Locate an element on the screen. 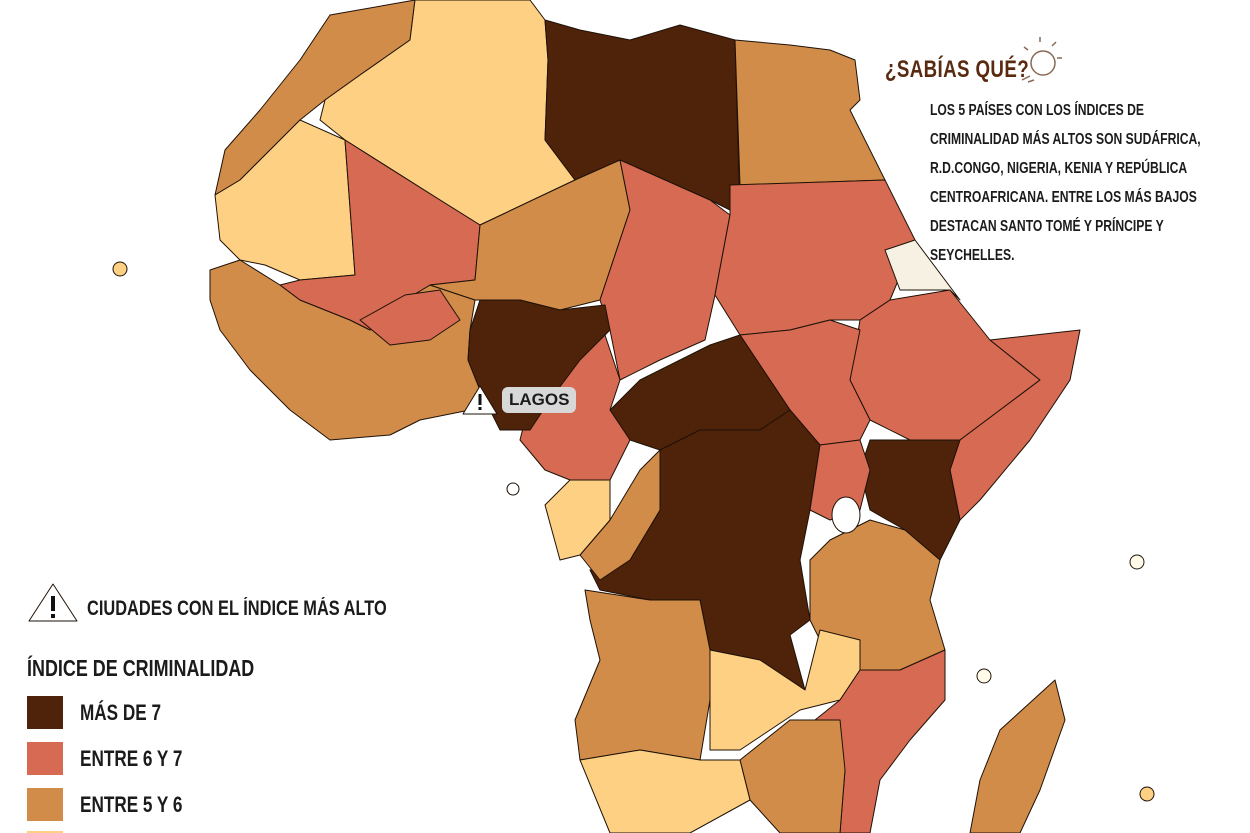 This screenshot has width=1250, height=833. legend-label: ENTRE 6 Y 7 is located at coordinates (131, 758).